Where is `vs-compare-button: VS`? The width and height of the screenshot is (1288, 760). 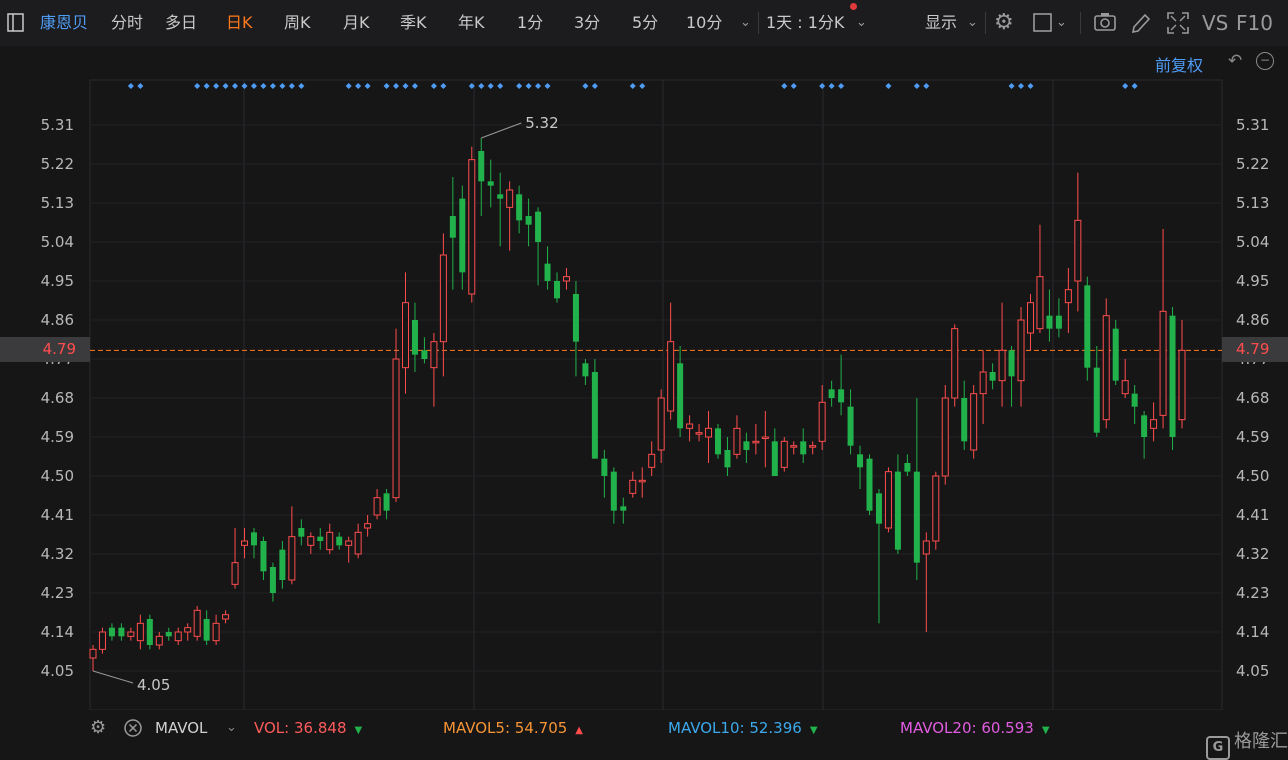 vs-compare-button: VS is located at coordinates (1215, 23).